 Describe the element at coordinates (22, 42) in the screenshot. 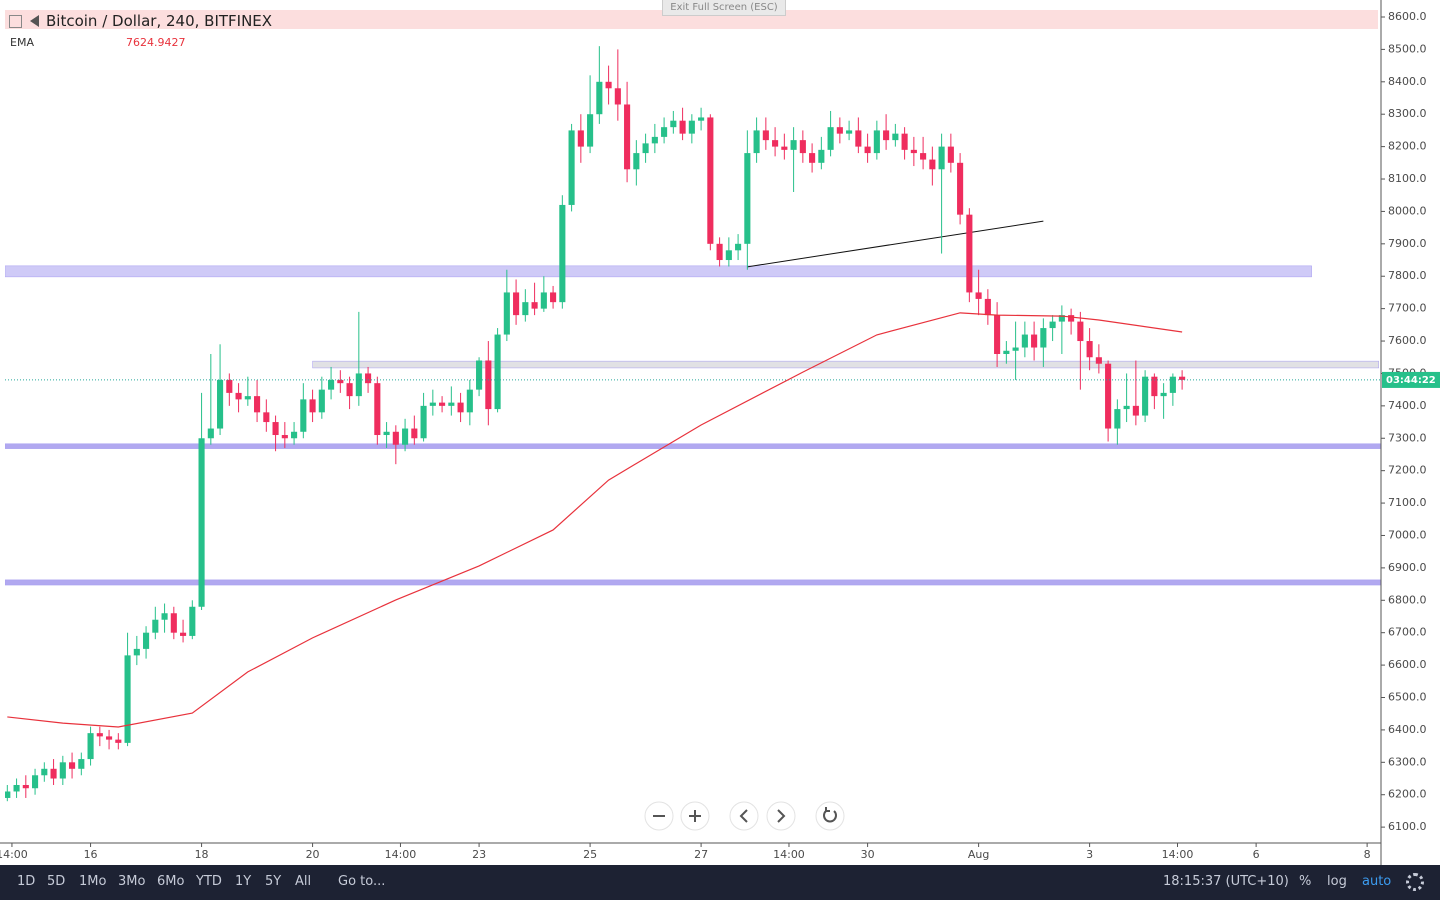

I see `indicator-name: EMA` at that location.